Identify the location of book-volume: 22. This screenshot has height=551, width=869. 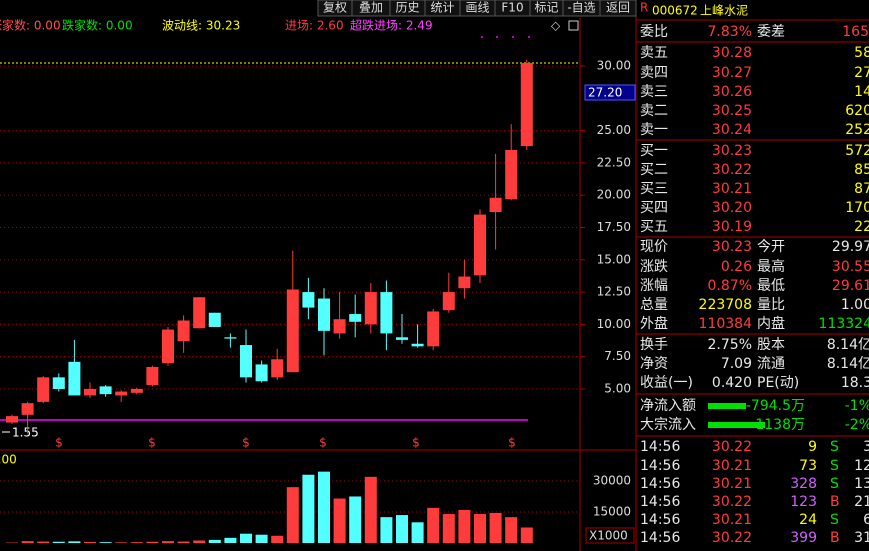
(861, 227).